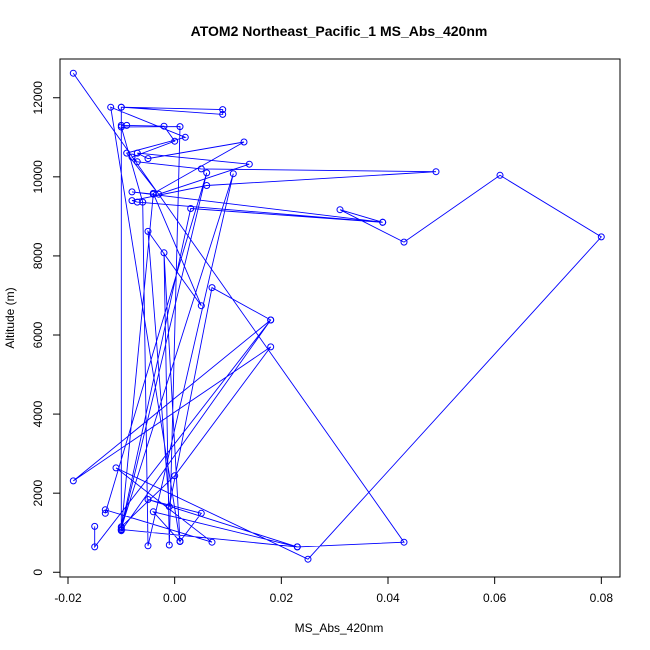  Describe the element at coordinates (38, 572) in the screenshot. I see `y-tick-label: 0` at that location.